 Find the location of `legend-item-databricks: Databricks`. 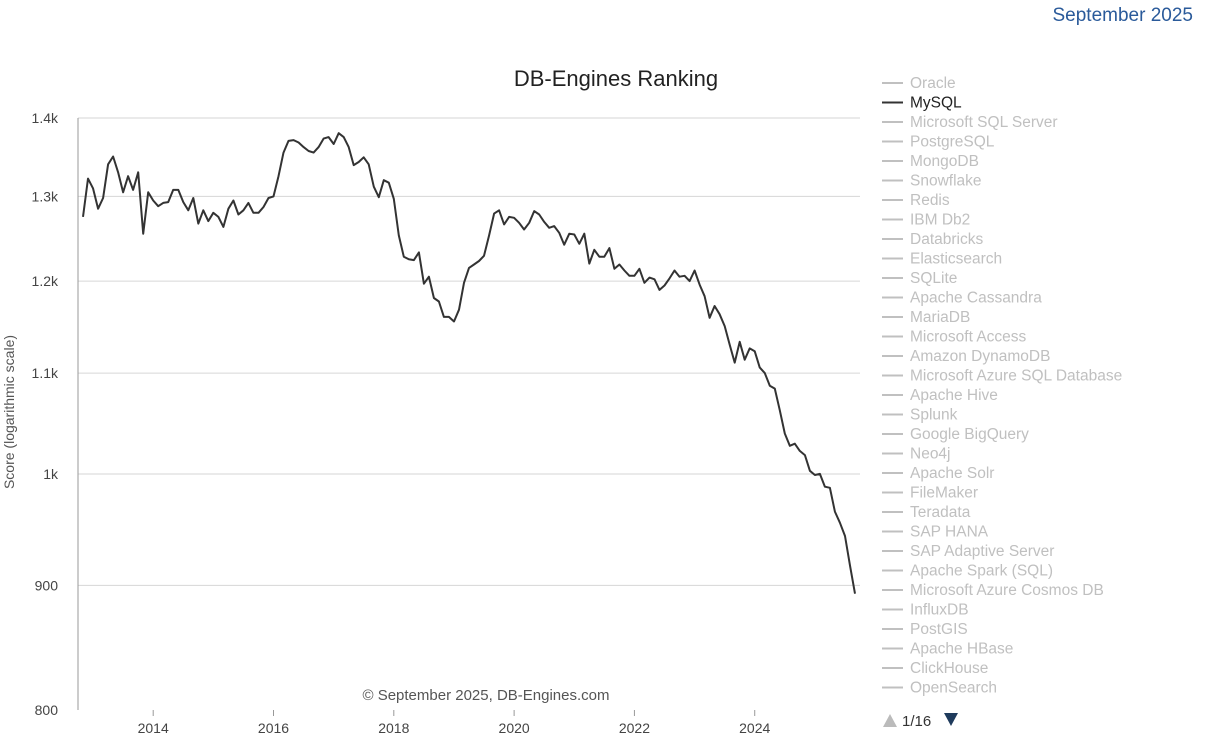

legend-item-databricks: Databricks is located at coordinates (932, 239).